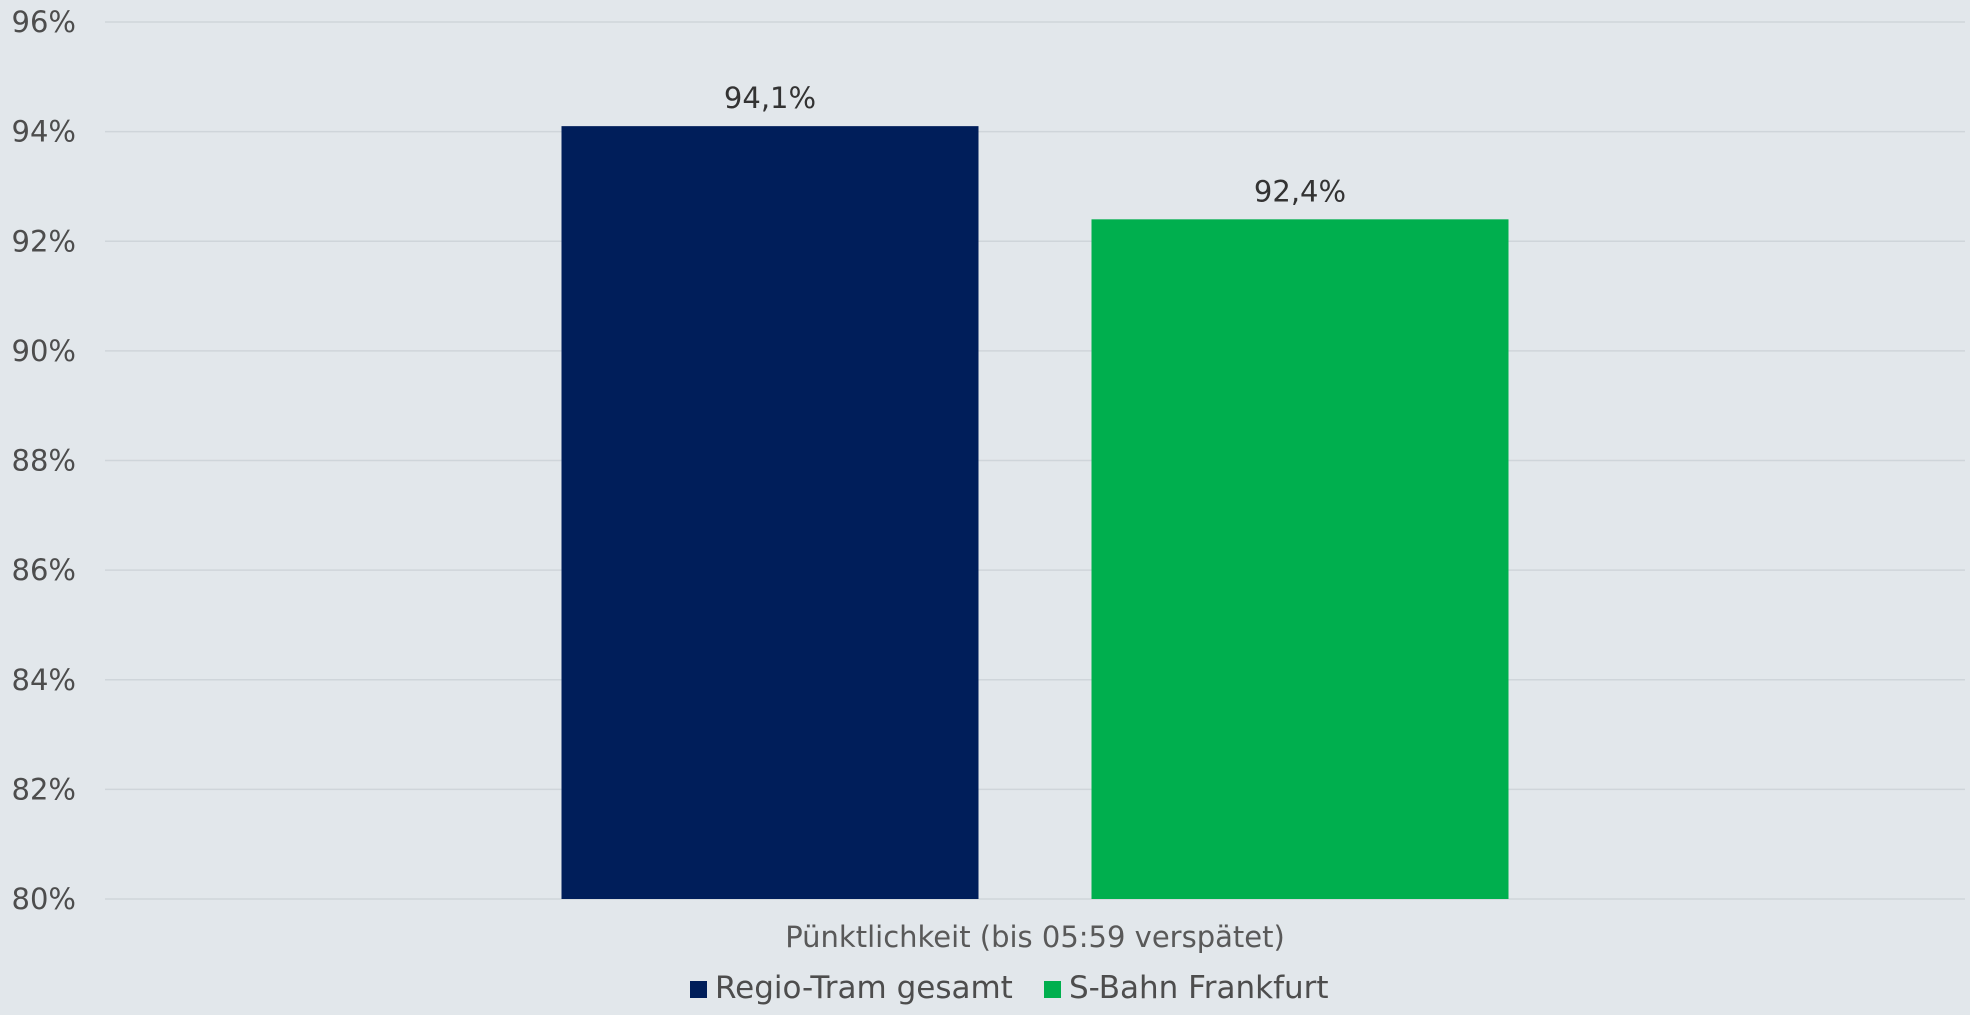 This screenshot has width=1970, height=1015. What do you see at coordinates (1035, 144) in the screenshot?
I see `data-labels: 94,1% 92,4%` at bounding box center [1035, 144].